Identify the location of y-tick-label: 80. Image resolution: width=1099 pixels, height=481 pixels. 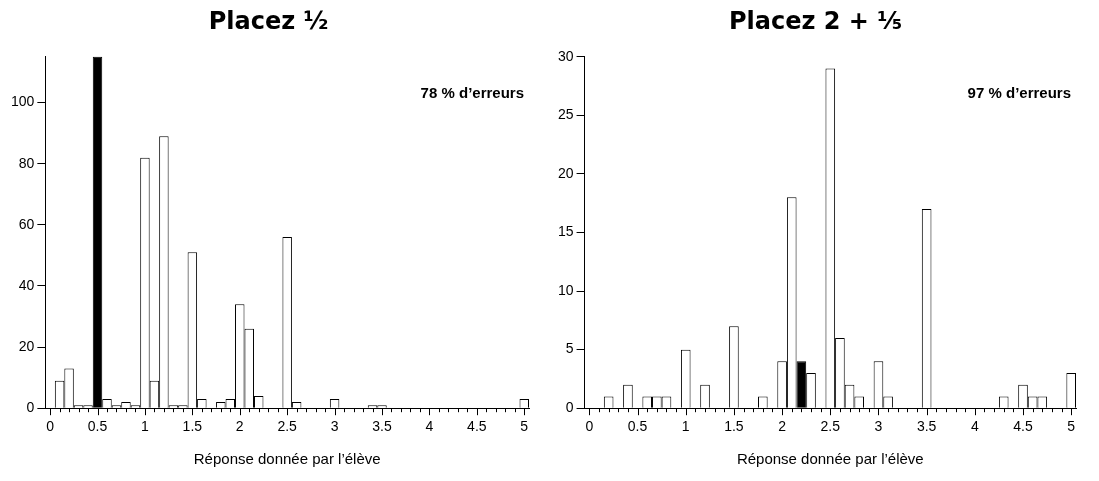
(26, 162).